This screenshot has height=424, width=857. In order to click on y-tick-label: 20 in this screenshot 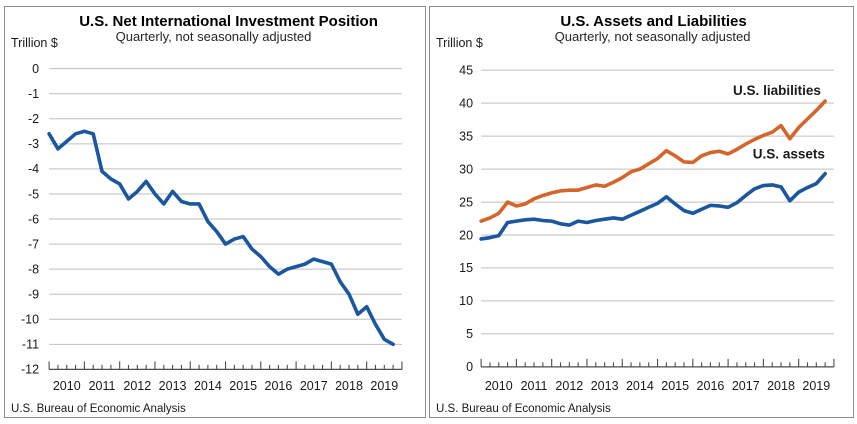, I will do `click(466, 235)`.